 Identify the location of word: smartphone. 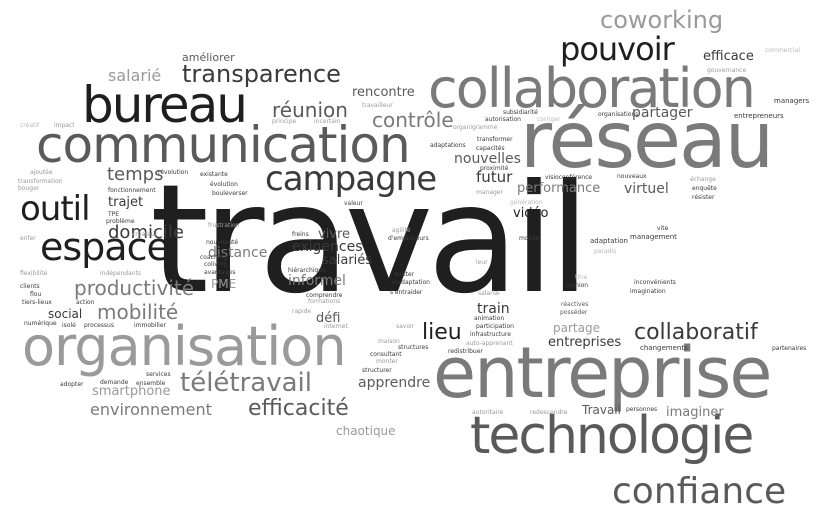
(131, 391).